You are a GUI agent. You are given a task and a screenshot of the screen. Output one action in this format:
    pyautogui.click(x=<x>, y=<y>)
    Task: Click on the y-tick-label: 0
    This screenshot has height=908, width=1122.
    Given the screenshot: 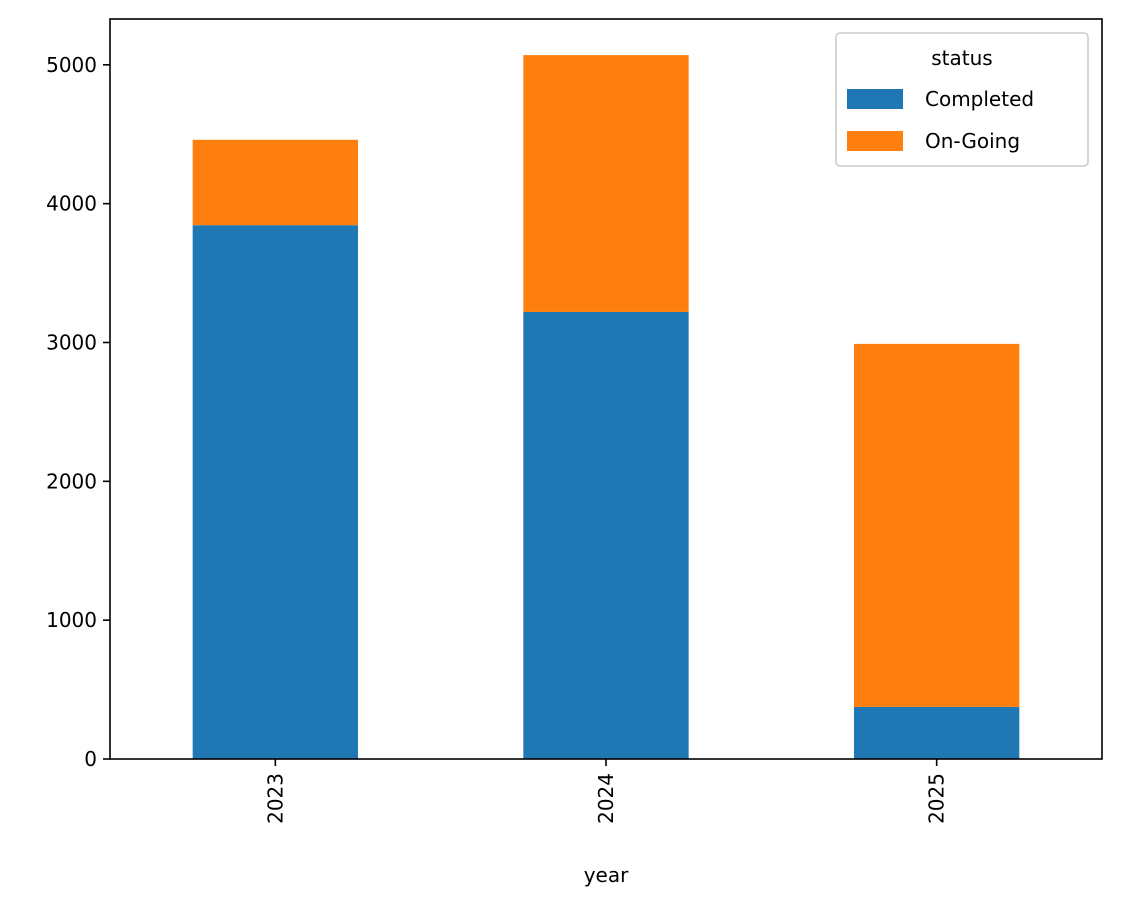 What is the action you would take?
    pyautogui.click(x=90, y=759)
    